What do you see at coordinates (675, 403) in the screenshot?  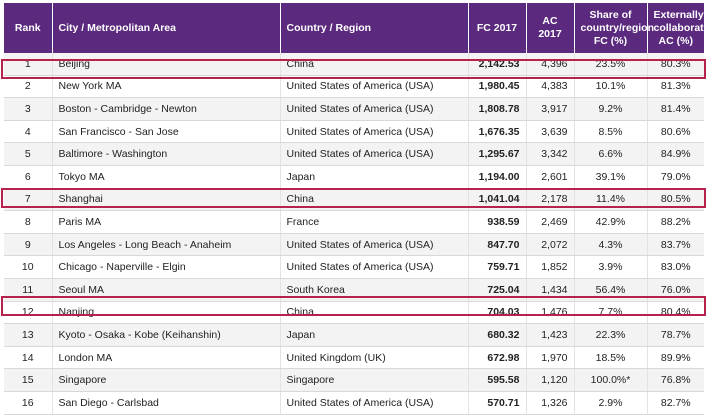 I see `cell-collab: 82.7%` at bounding box center [675, 403].